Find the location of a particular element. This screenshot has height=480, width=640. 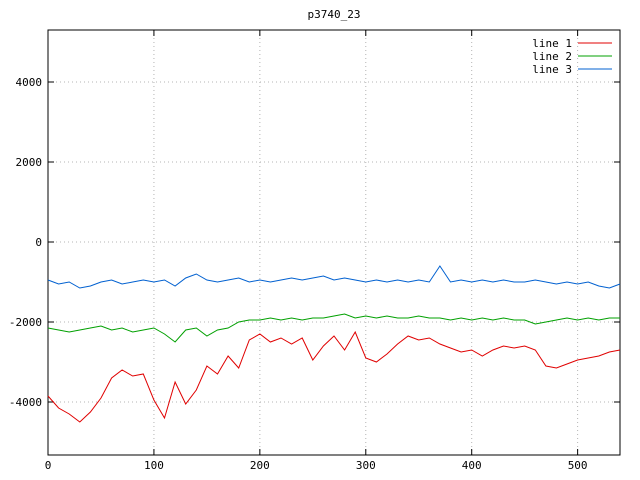

x-tick-label: 0 is located at coordinates (48, 465).